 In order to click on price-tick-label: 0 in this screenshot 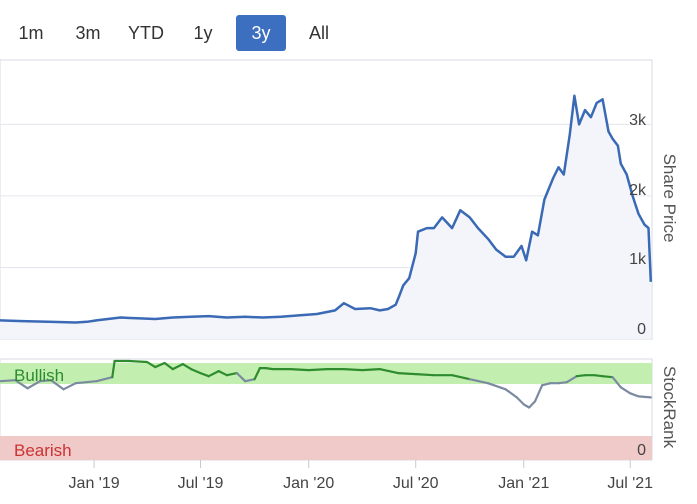, I will do `click(641, 329)`.